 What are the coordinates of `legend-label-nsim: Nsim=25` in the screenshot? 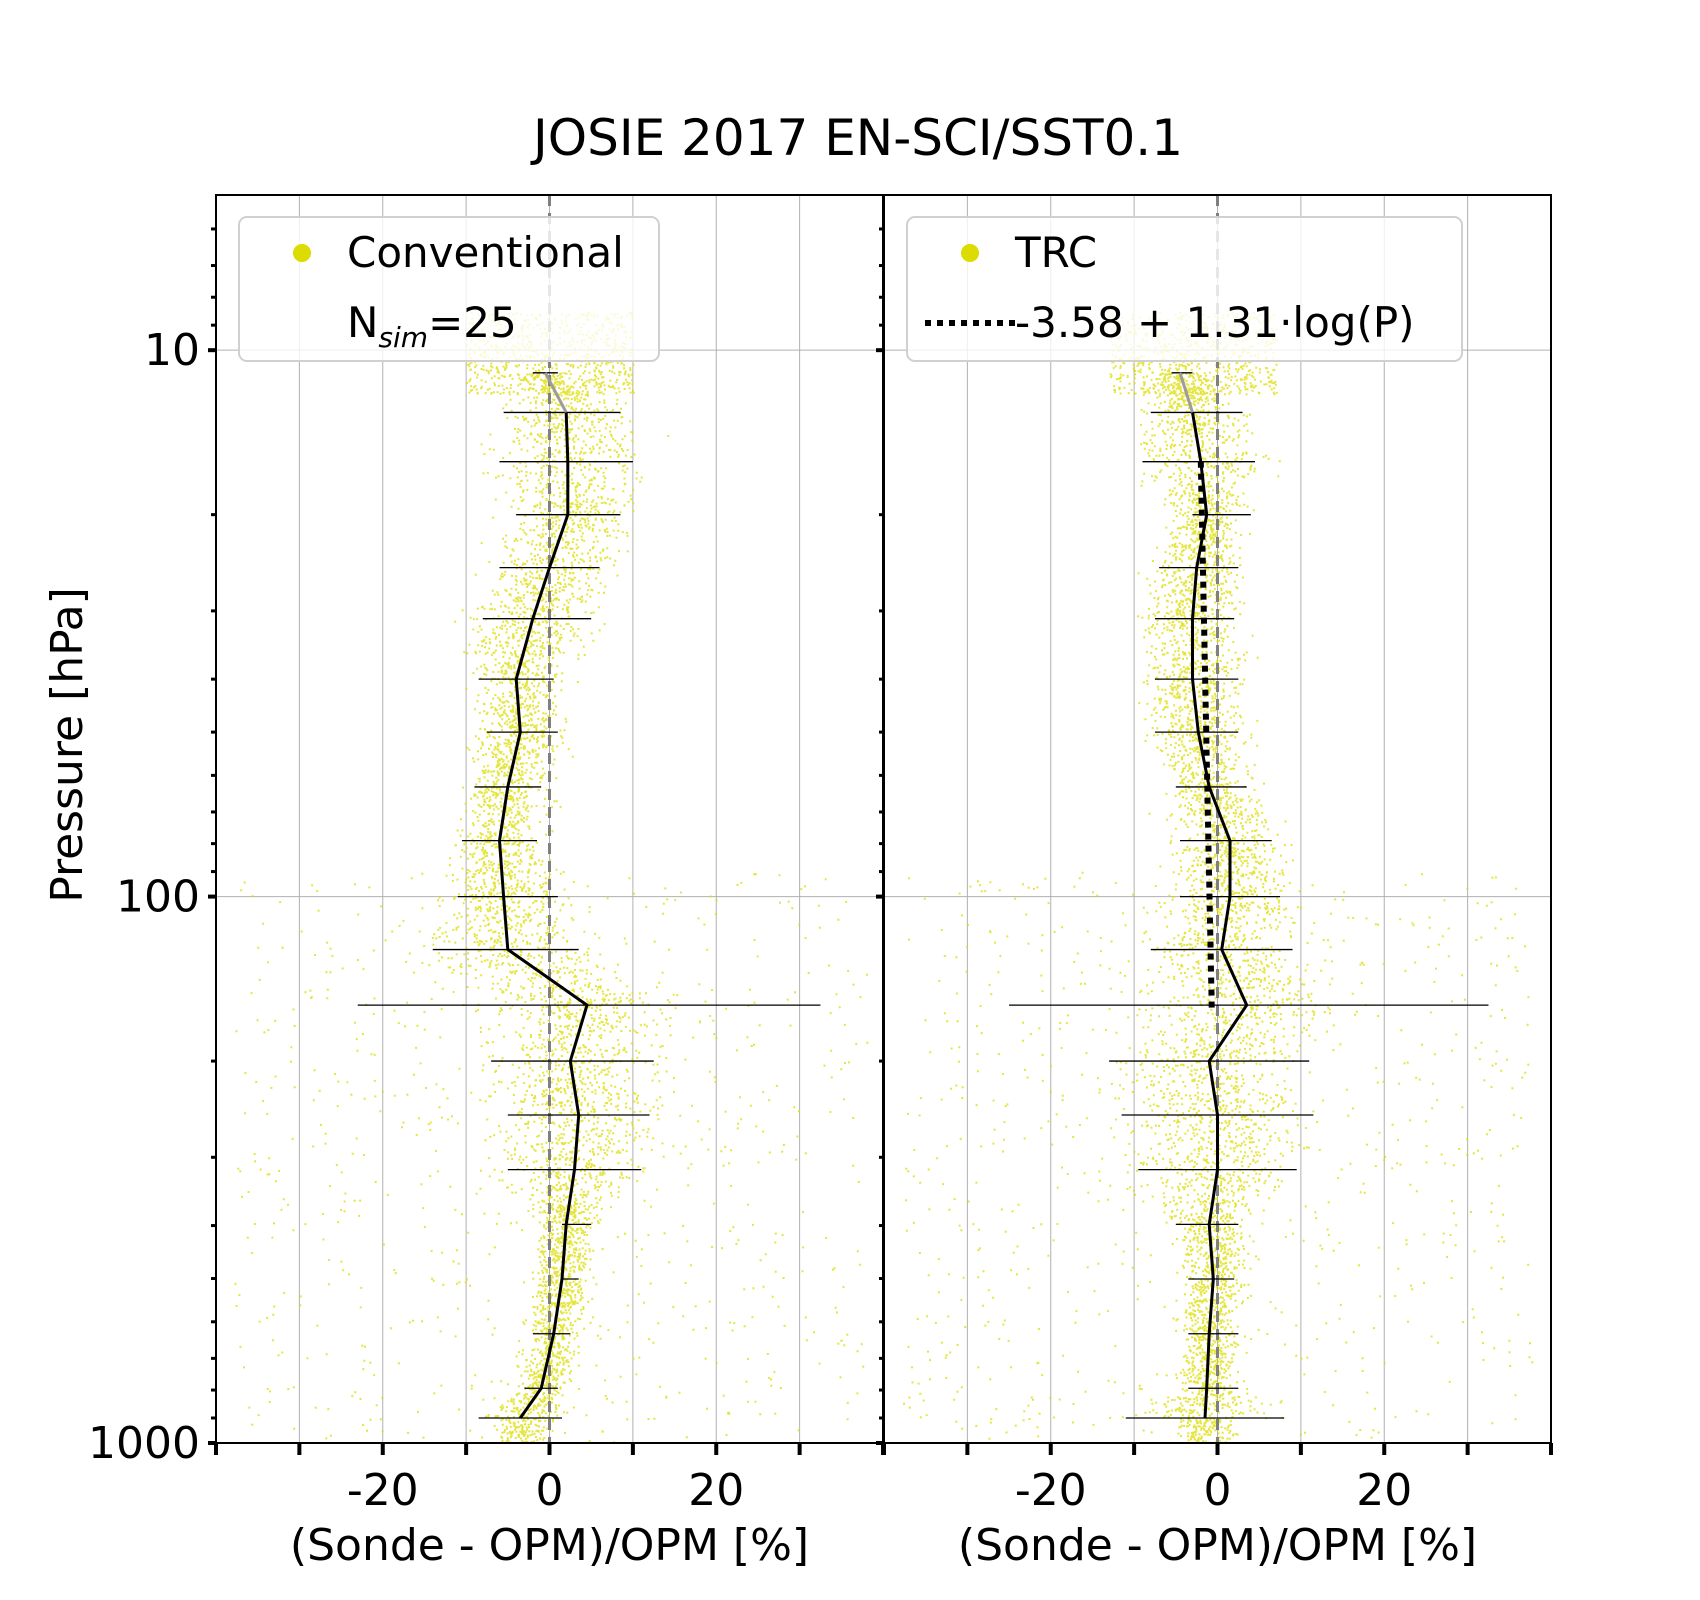 It's located at (432, 326).